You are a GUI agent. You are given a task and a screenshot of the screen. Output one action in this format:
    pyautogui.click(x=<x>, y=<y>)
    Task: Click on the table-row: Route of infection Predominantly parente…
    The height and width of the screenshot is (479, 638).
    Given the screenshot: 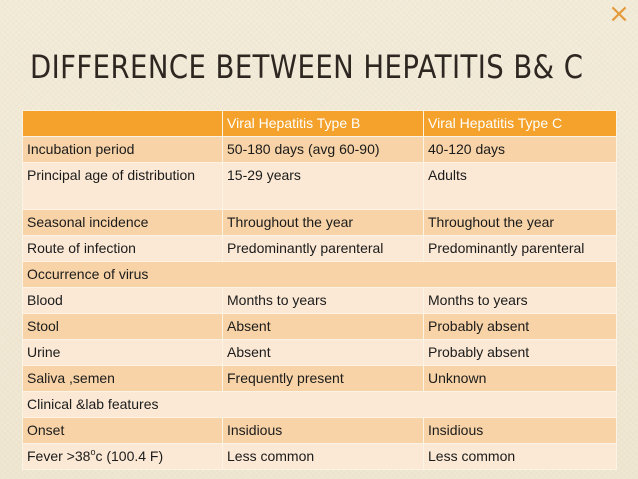 What is the action you would take?
    pyautogui.click(x=319, y=248)
    